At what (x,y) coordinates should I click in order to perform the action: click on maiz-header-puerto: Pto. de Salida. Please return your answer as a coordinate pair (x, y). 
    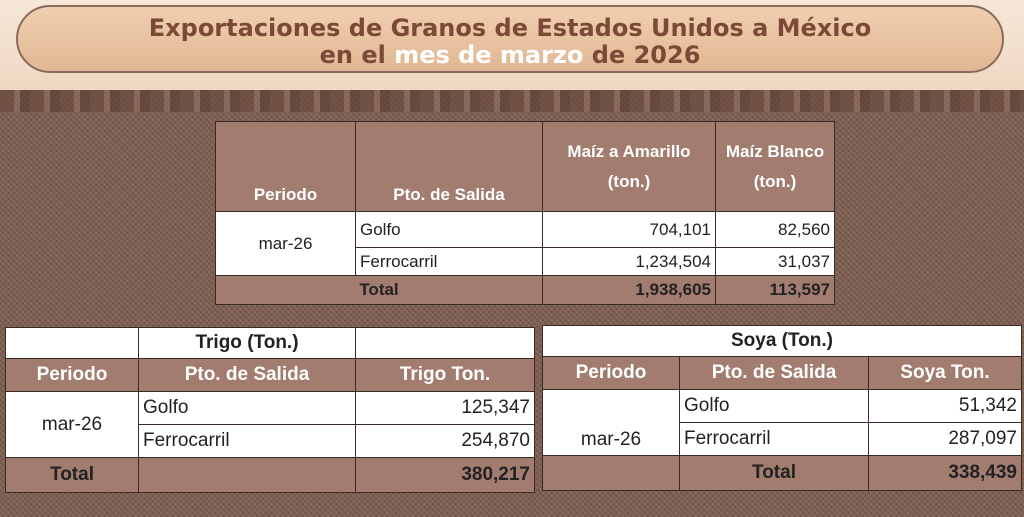
    Looking at the image, I should click on (449, 166).